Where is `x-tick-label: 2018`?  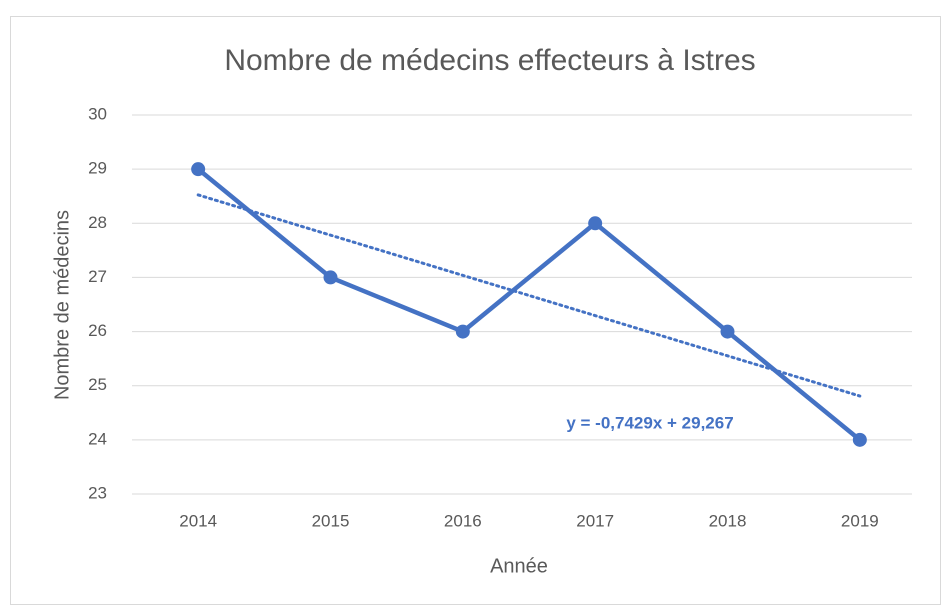
x-tick-label: 2018 is located at coordinates (728, 520).